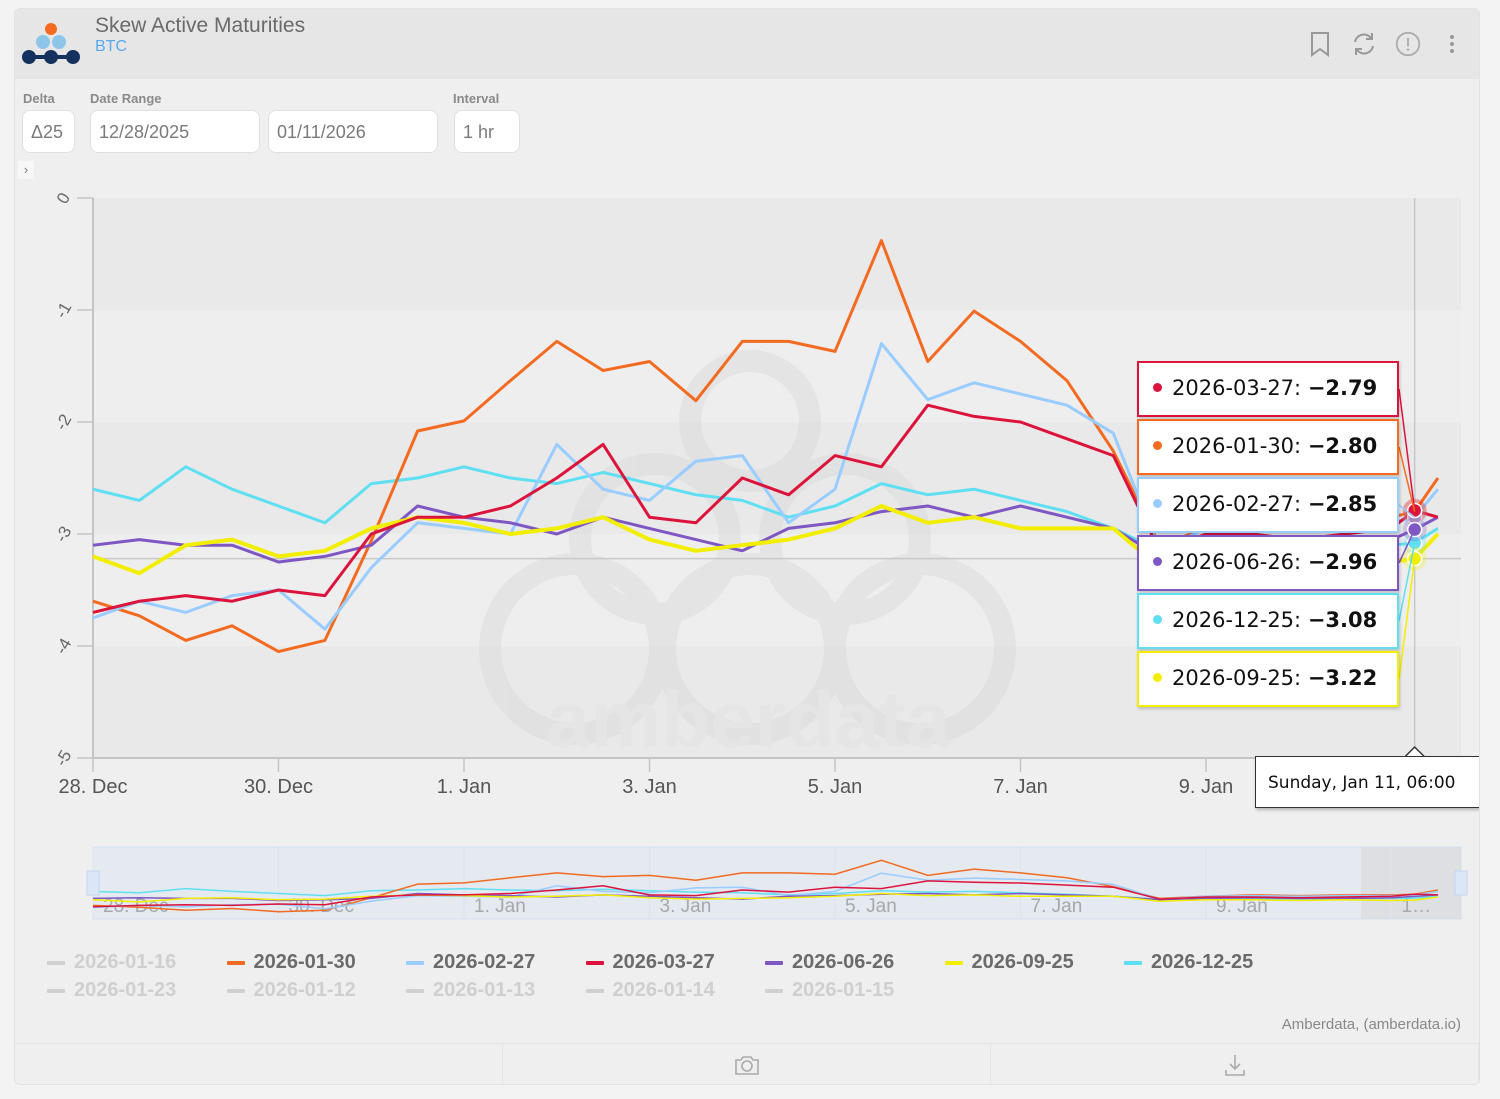 The width and height of the screenshot is (1500, 1099). I want to click on expand-toggle: ›, so click(26, 170).